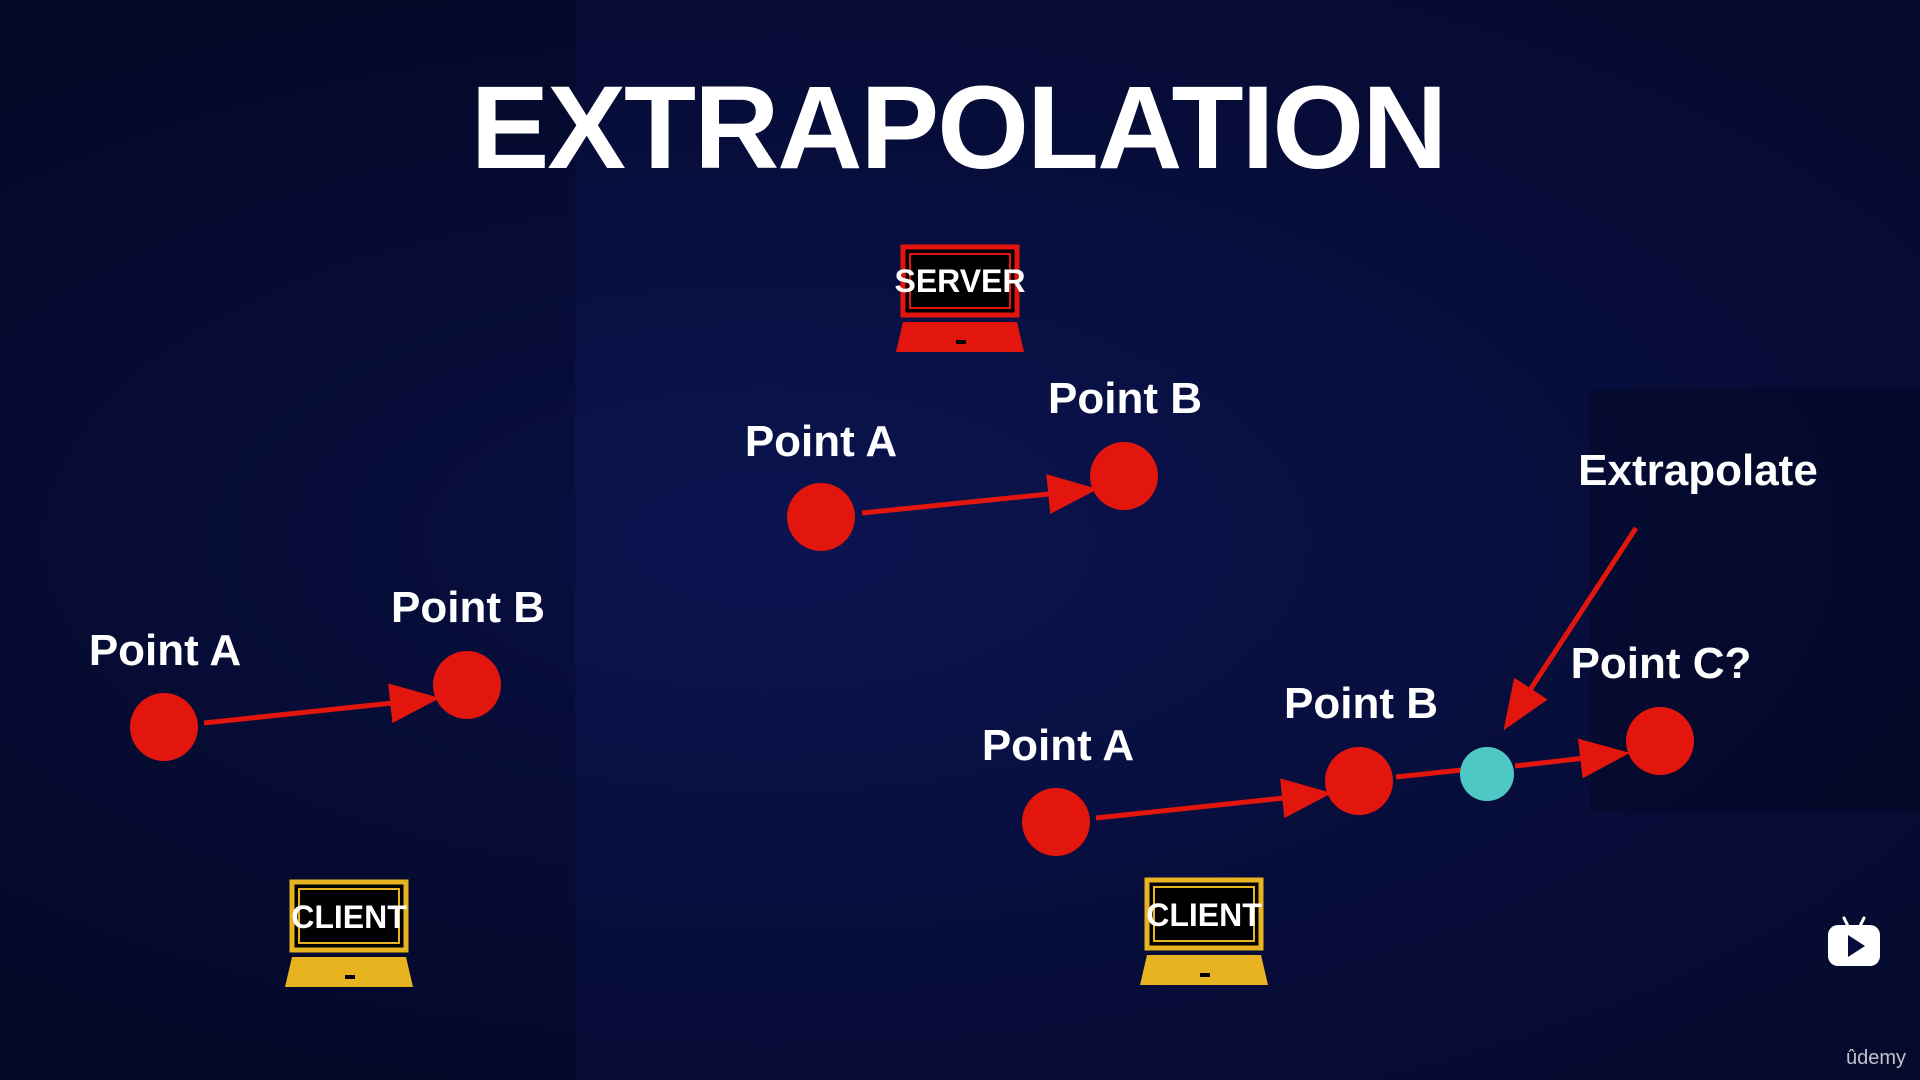 The image size is (1920, 1080). I want to click on client-right-point-c-label: Point C?, so click(1661, 663).